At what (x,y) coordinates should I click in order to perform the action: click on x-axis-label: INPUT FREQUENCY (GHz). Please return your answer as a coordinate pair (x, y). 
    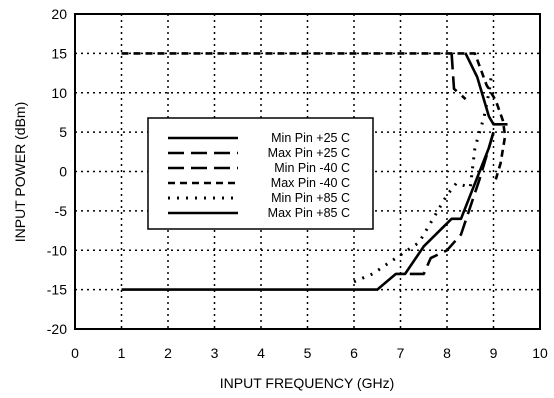
    Looking at the image, I should click on (307, 383).